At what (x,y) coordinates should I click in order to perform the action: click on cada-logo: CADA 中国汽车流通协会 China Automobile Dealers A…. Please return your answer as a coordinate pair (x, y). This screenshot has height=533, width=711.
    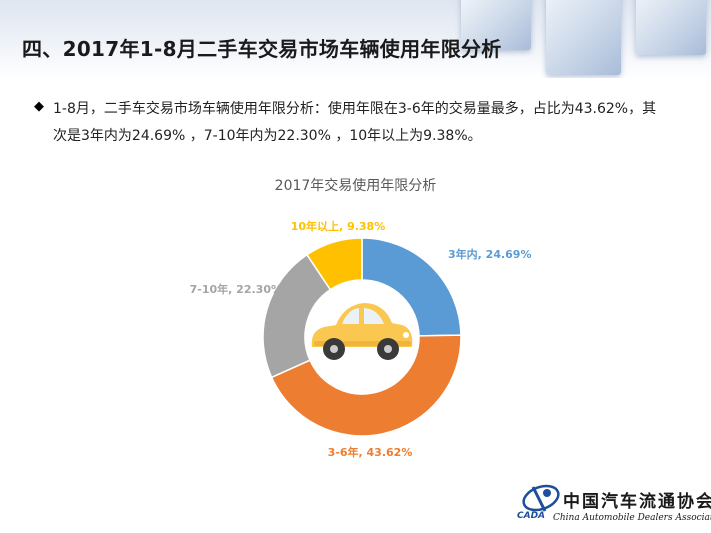
    Looking at the image, I should click on (614, 505).